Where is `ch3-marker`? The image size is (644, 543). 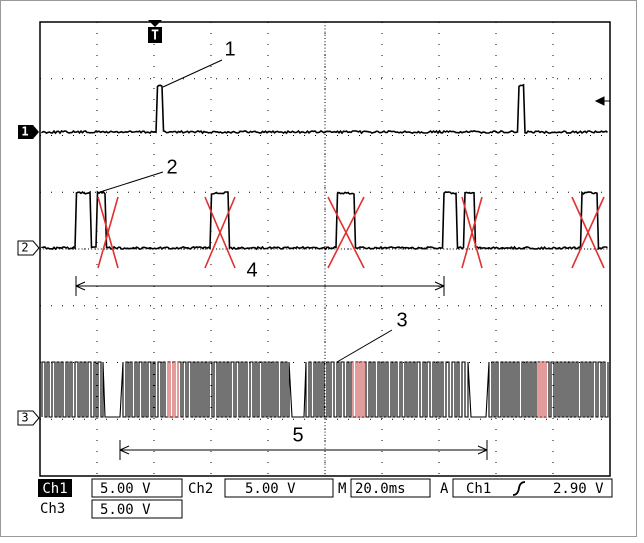
ch3-marker is located at coordinates (28, 418).